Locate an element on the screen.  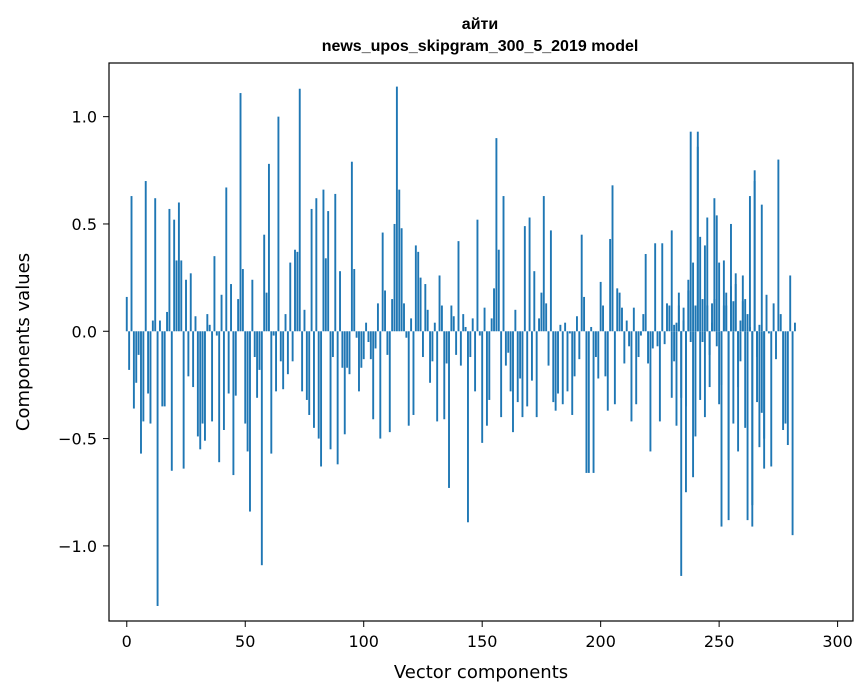
x-tick-label: 50 is located at coordinates (245, 641).